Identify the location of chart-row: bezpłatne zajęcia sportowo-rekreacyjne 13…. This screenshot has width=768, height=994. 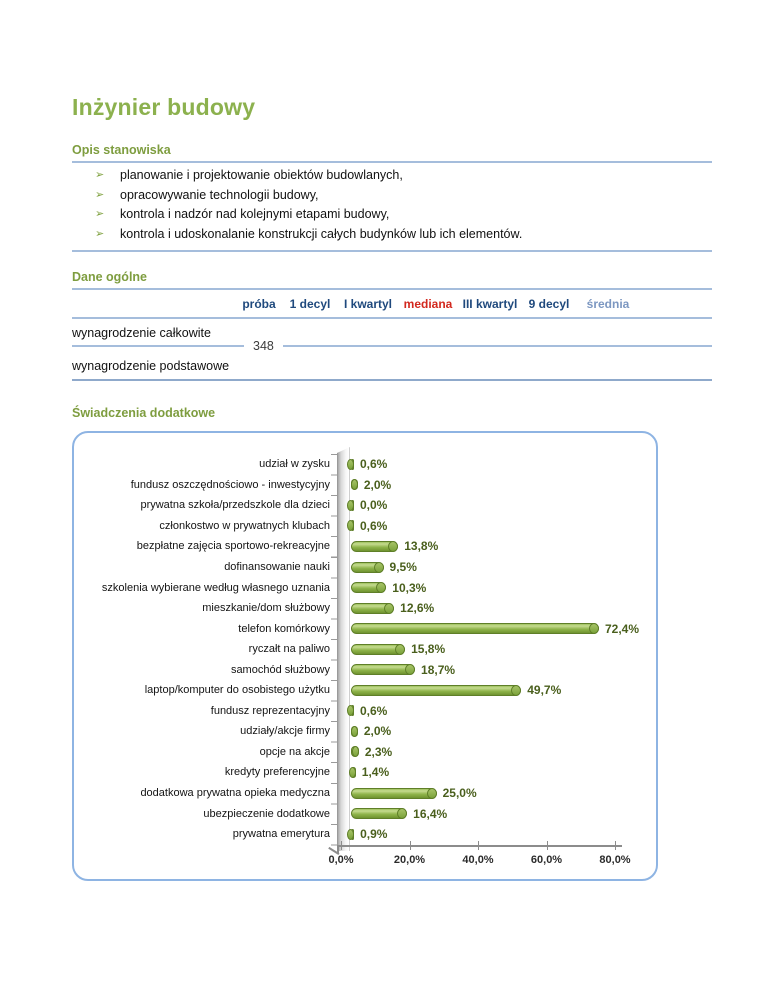
(365, 546).